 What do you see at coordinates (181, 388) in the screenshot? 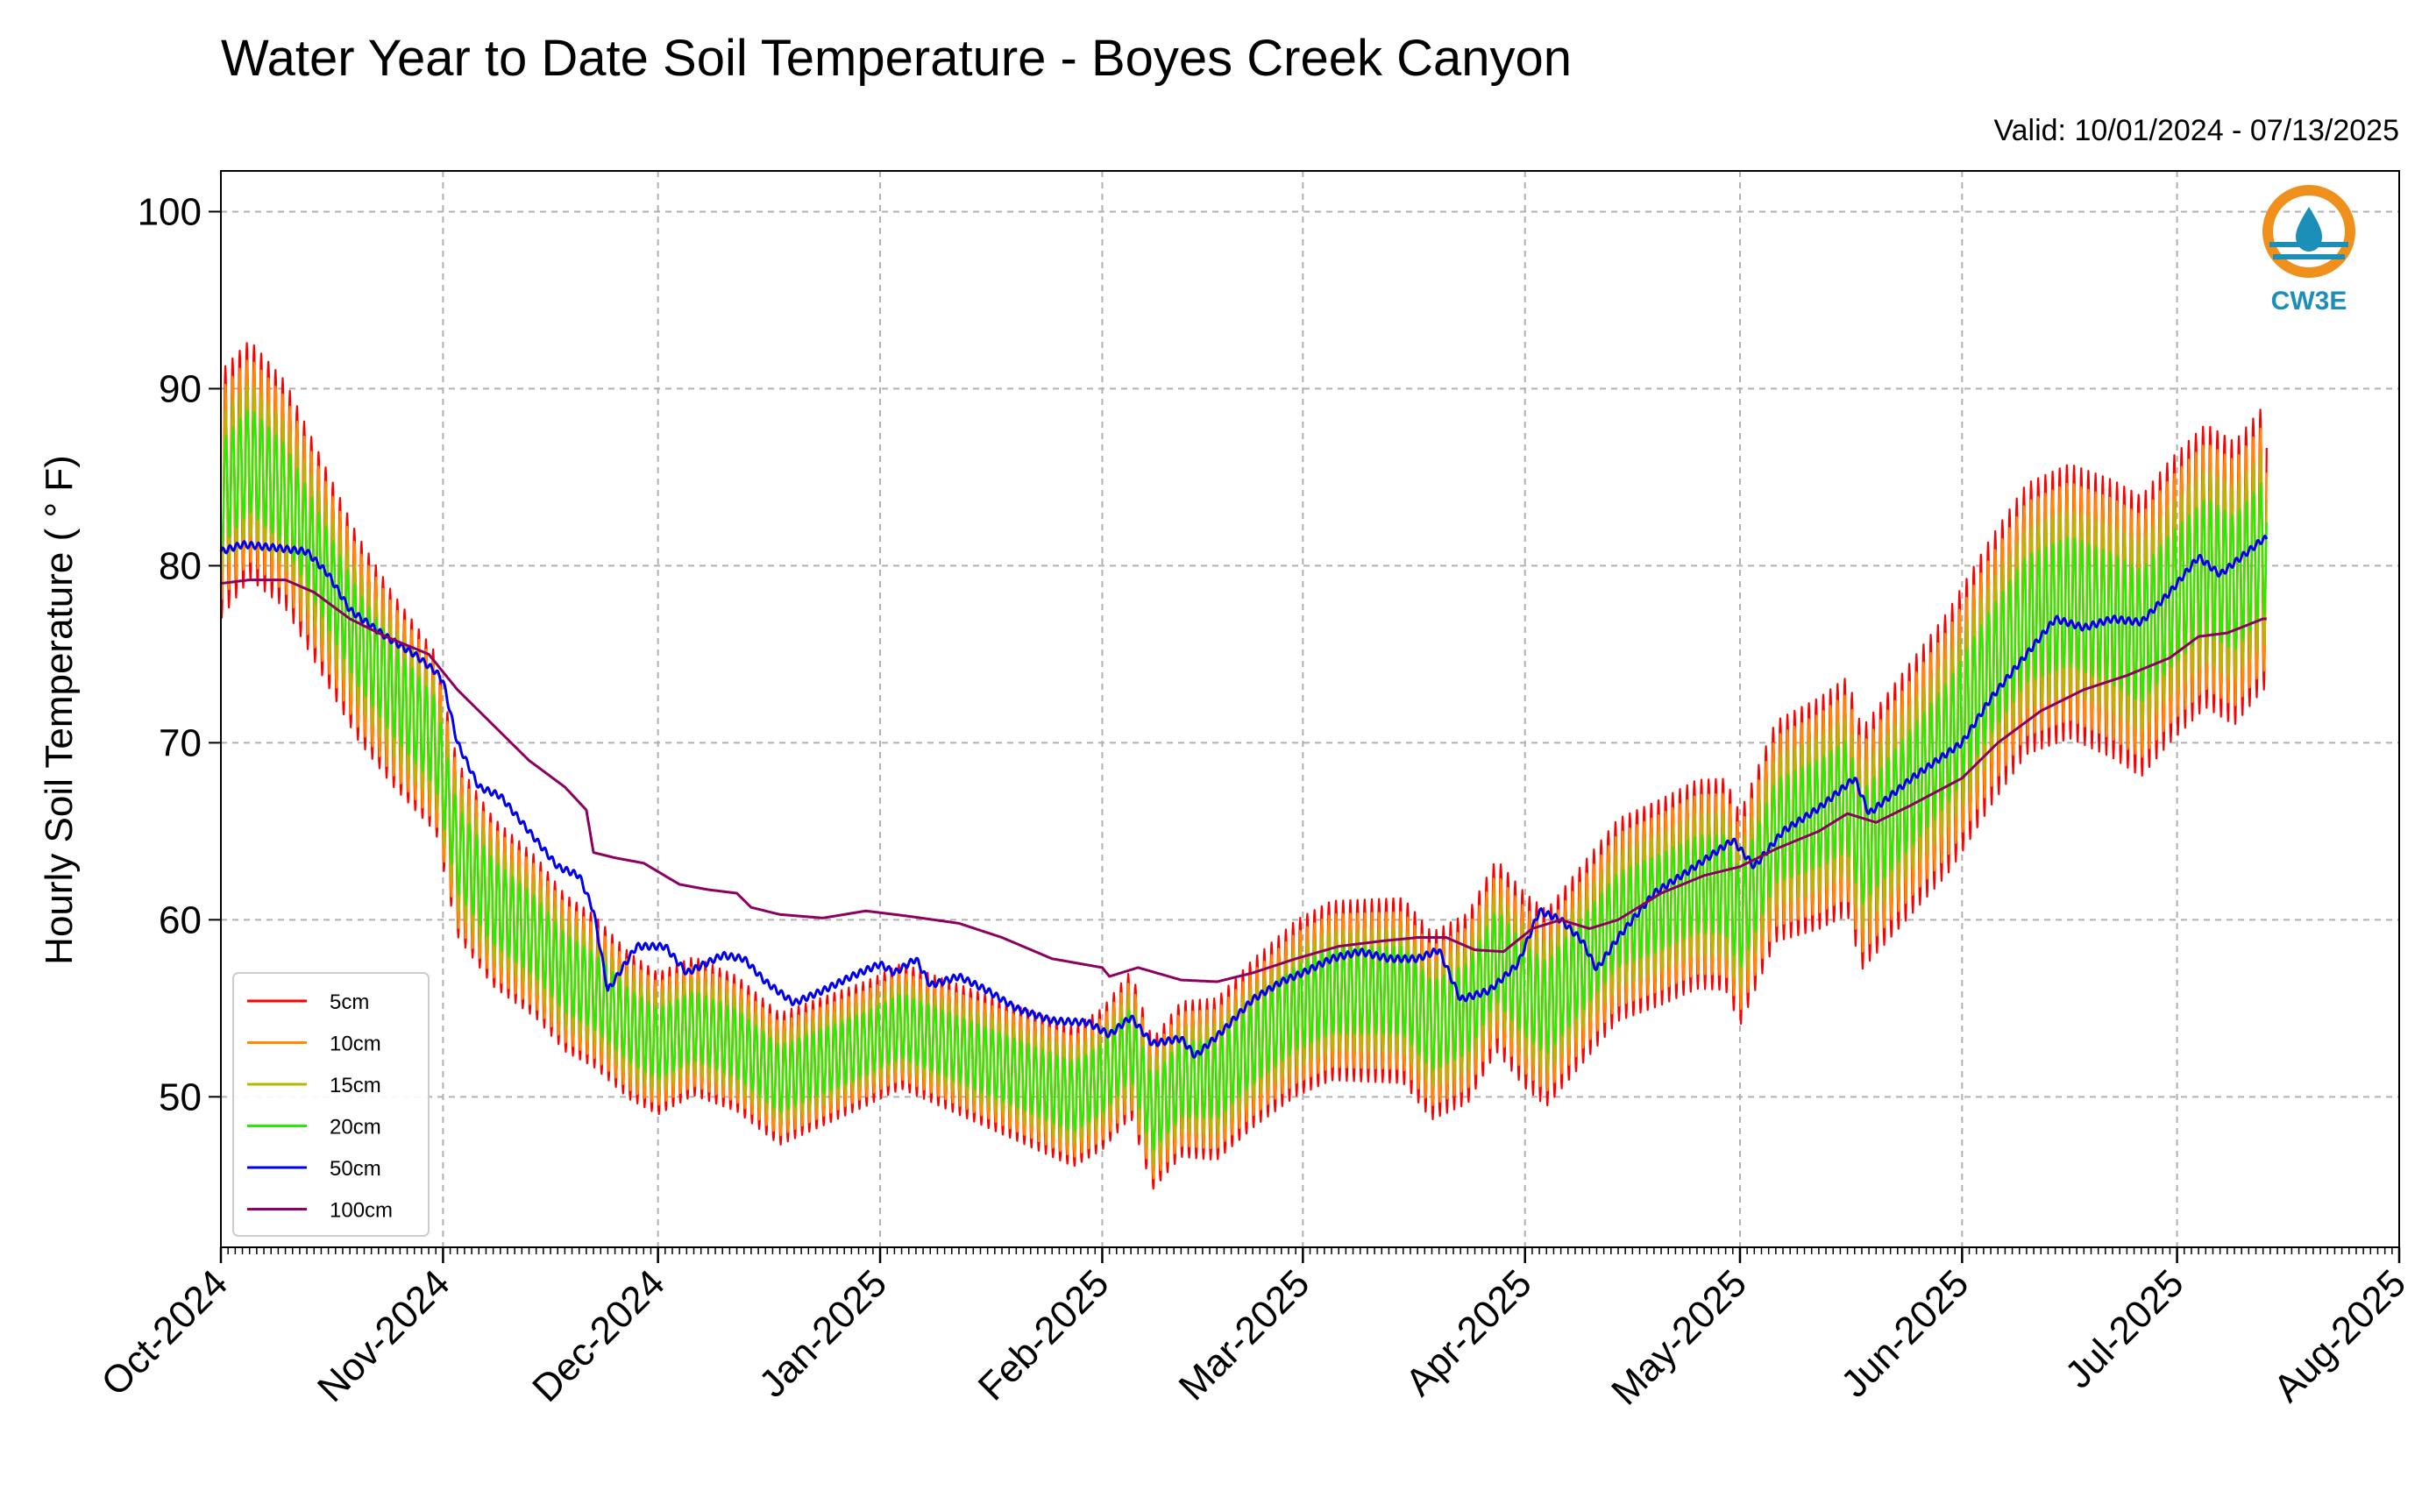
I see `y-tick-label: 90` at bounding box center [181, 388].